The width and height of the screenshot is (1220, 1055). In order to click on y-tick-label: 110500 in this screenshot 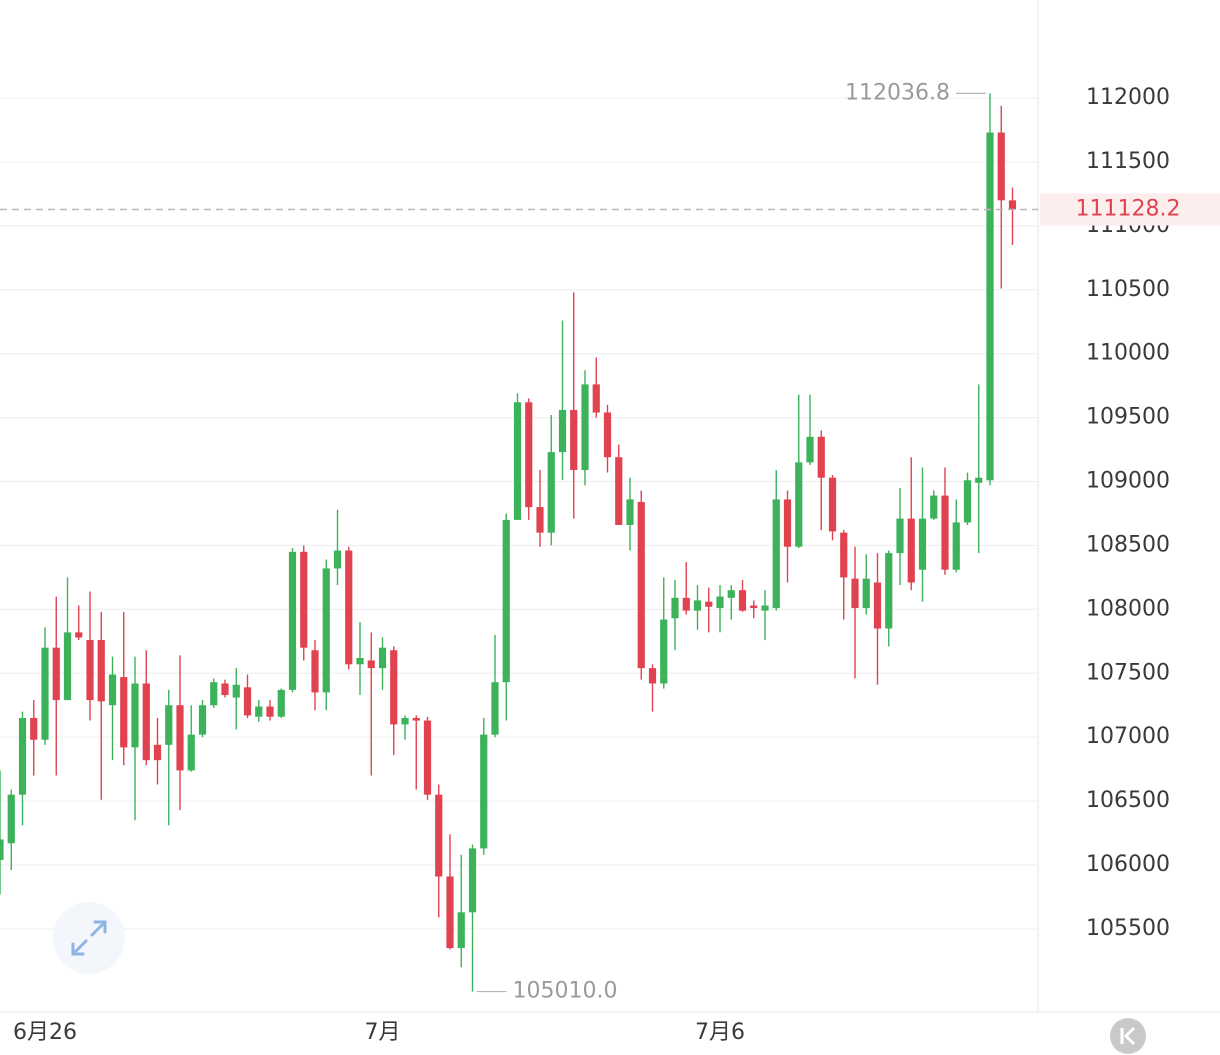, I will do `click(1128, 289)`.